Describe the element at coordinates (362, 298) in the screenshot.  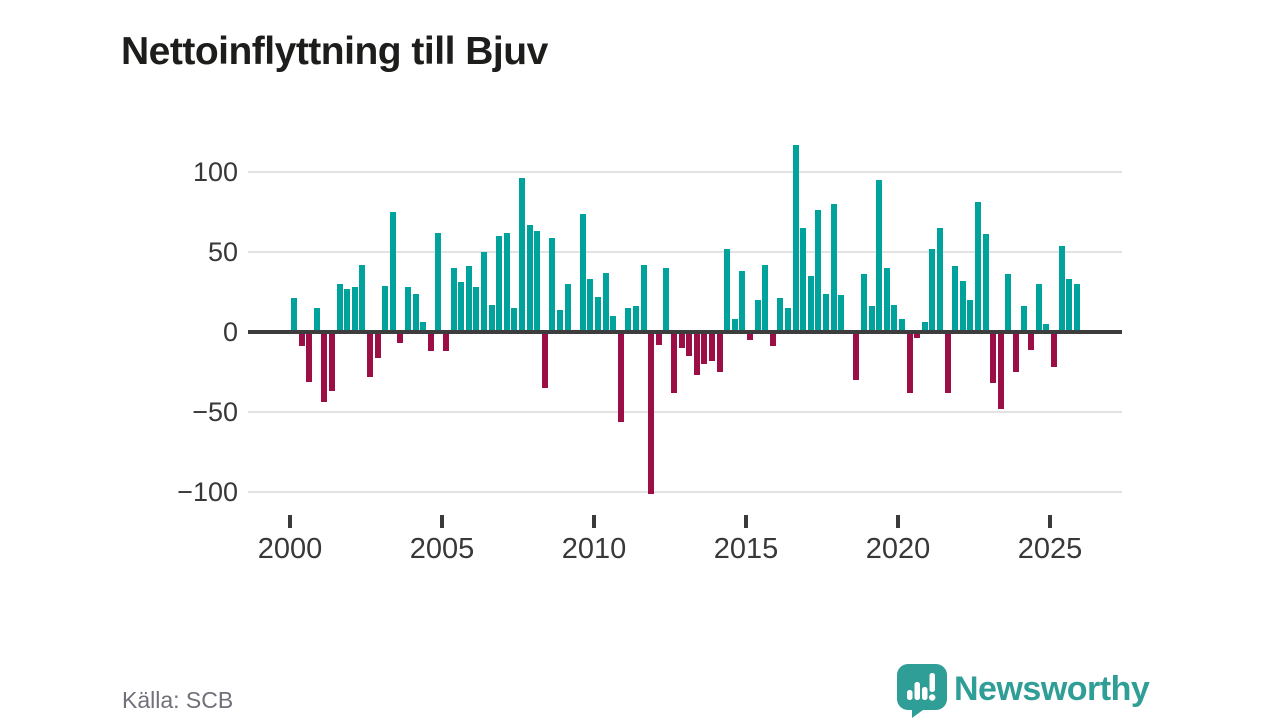
I see `bar-2002-q2` at that location.